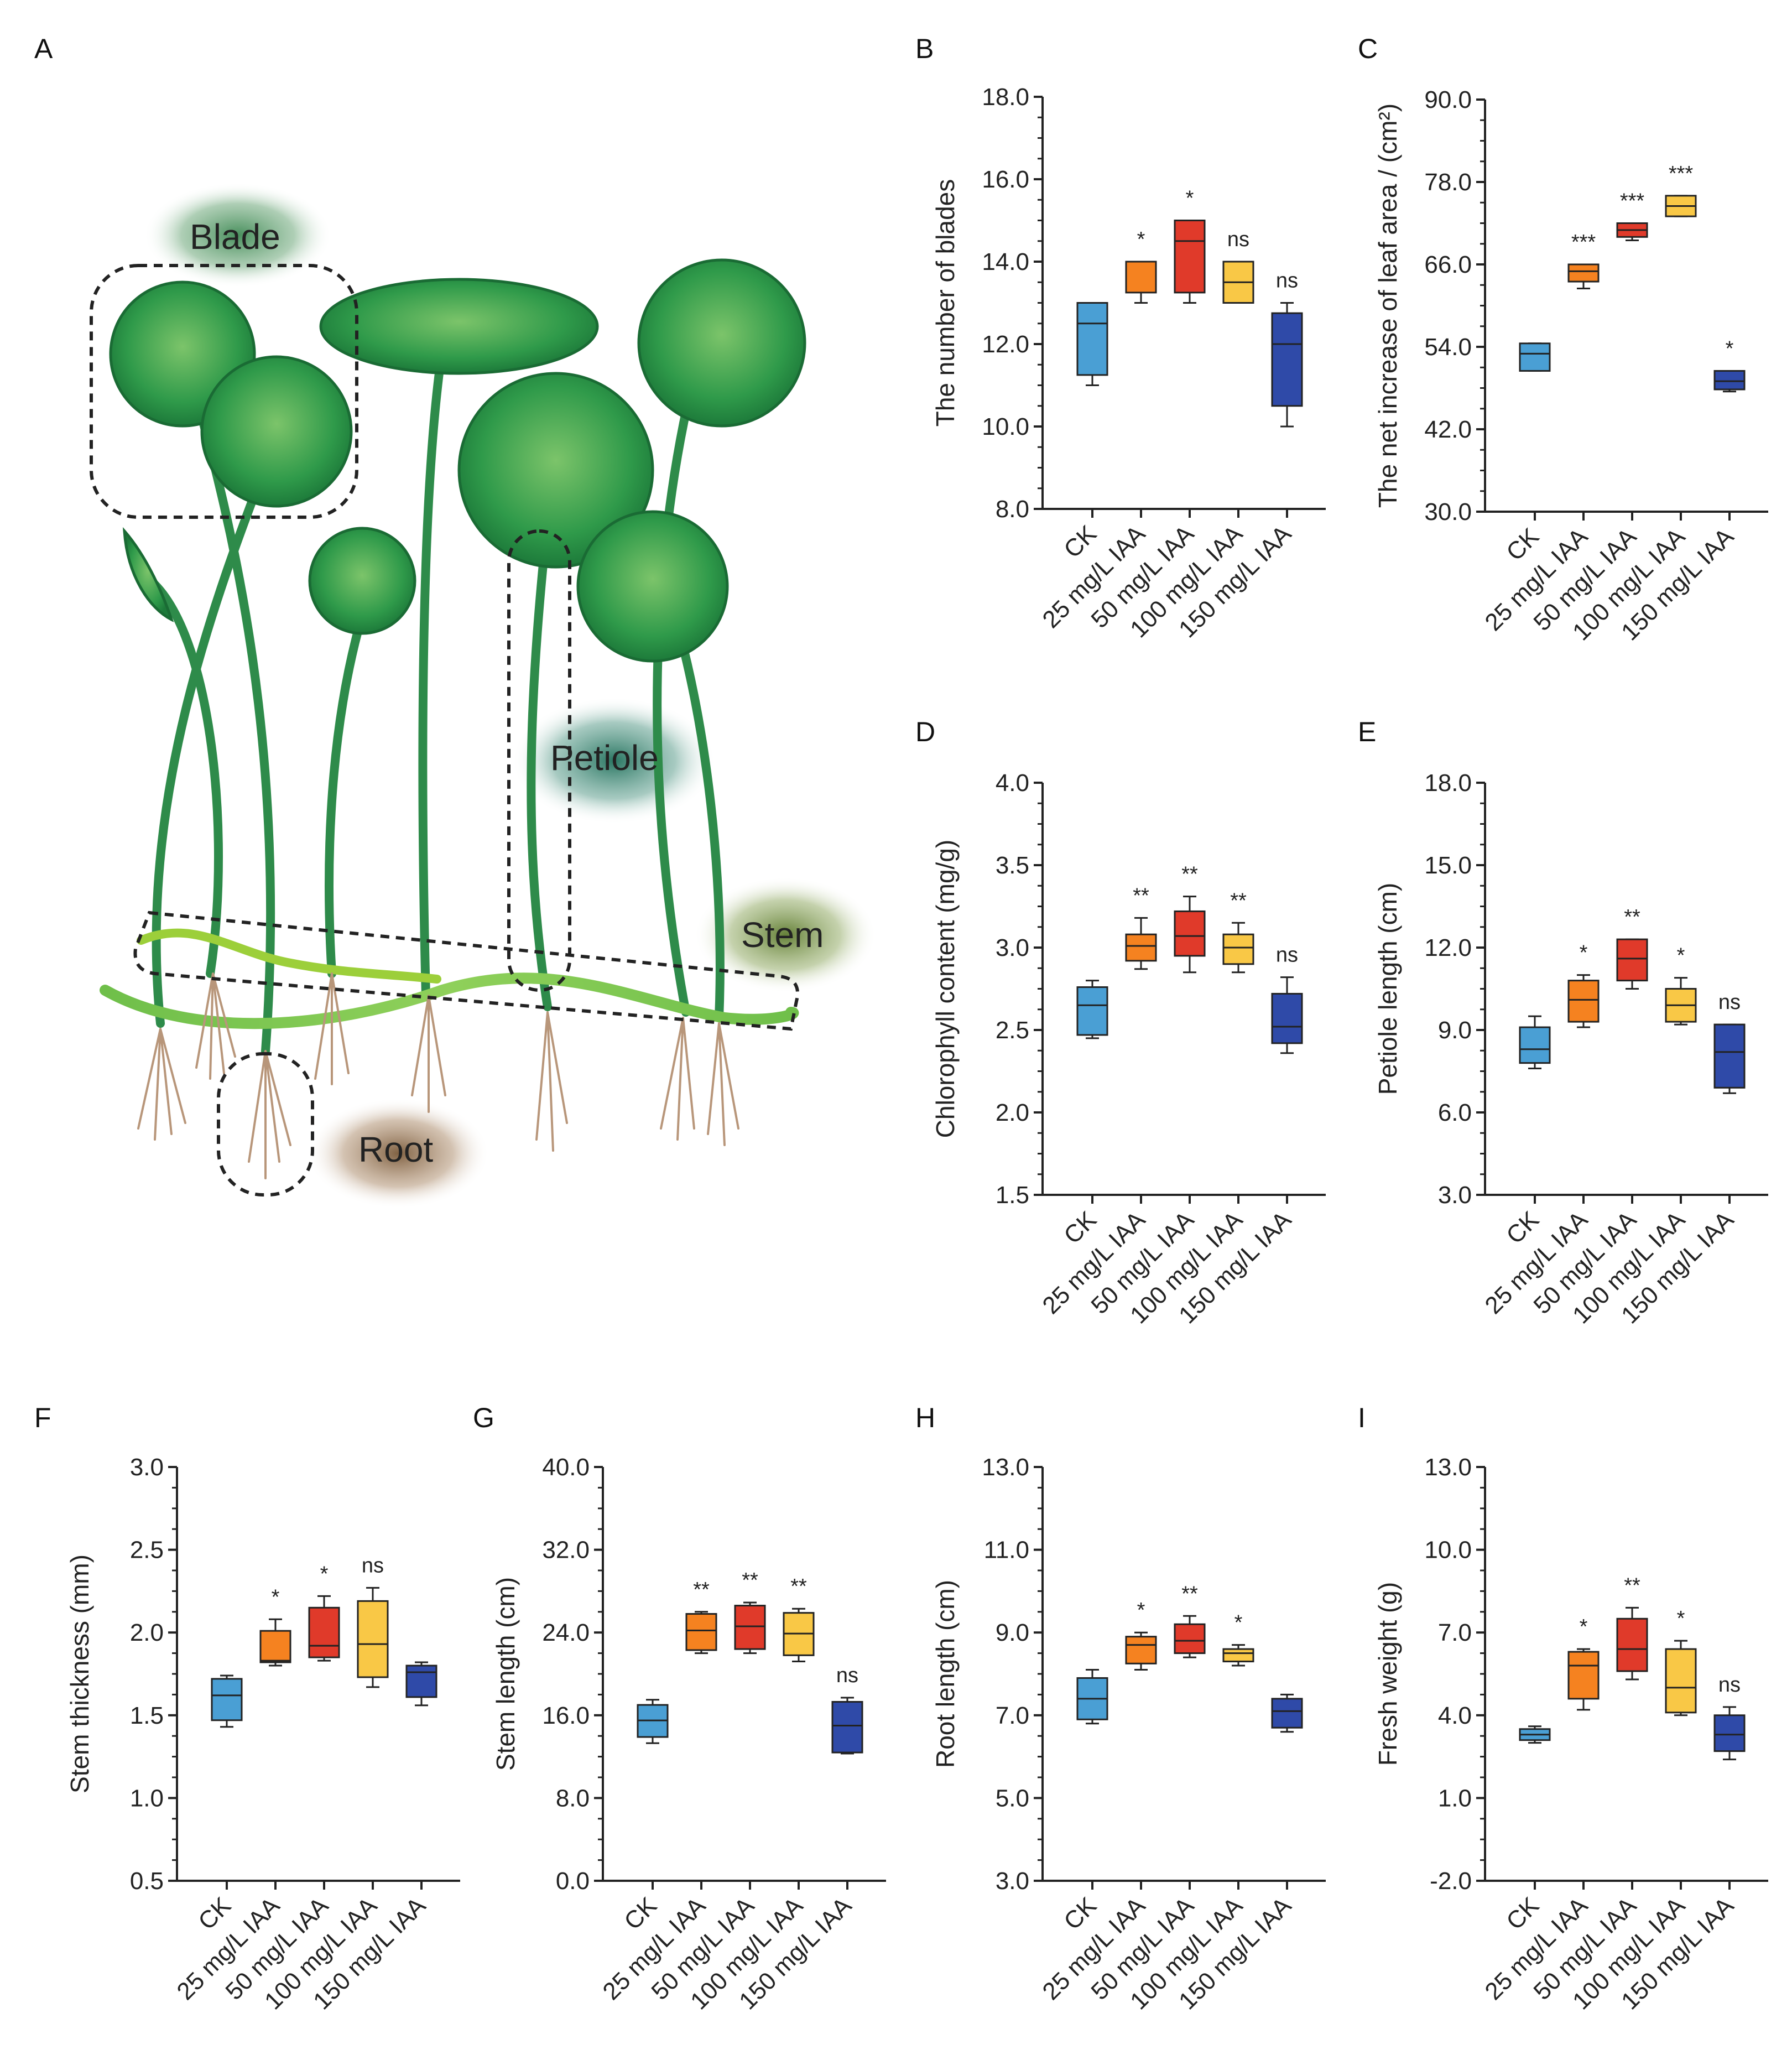 This screenshot has height=2060, width=1792. What do you see at coordinates (1368, 48) in the screenshot?
I see `panel-letter-c: C` at bounding box center [1368, 48].